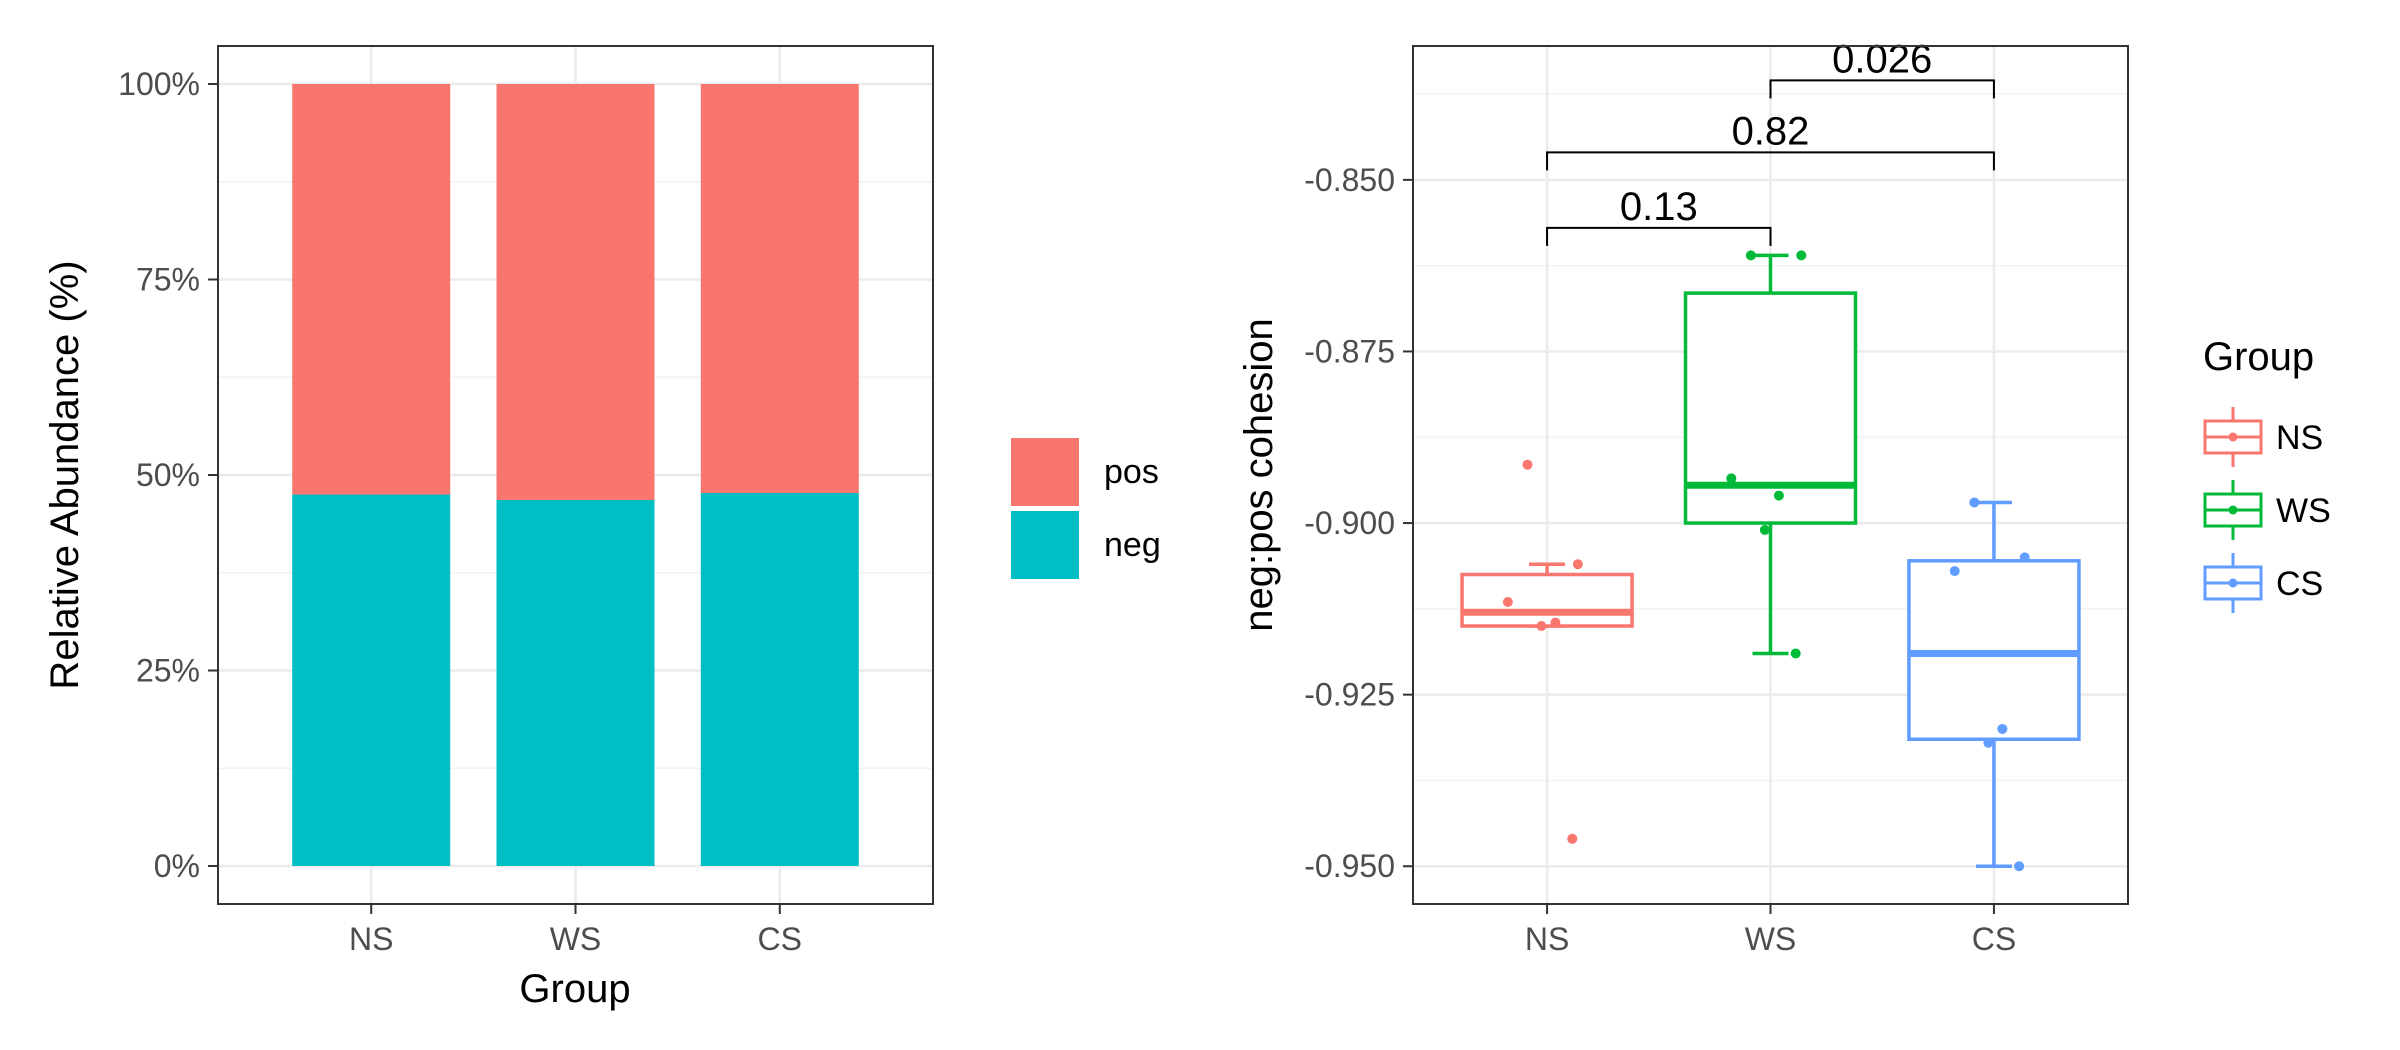  I want to click on bar-x-axis-ticks: NS WS CS, so click(575, 930).